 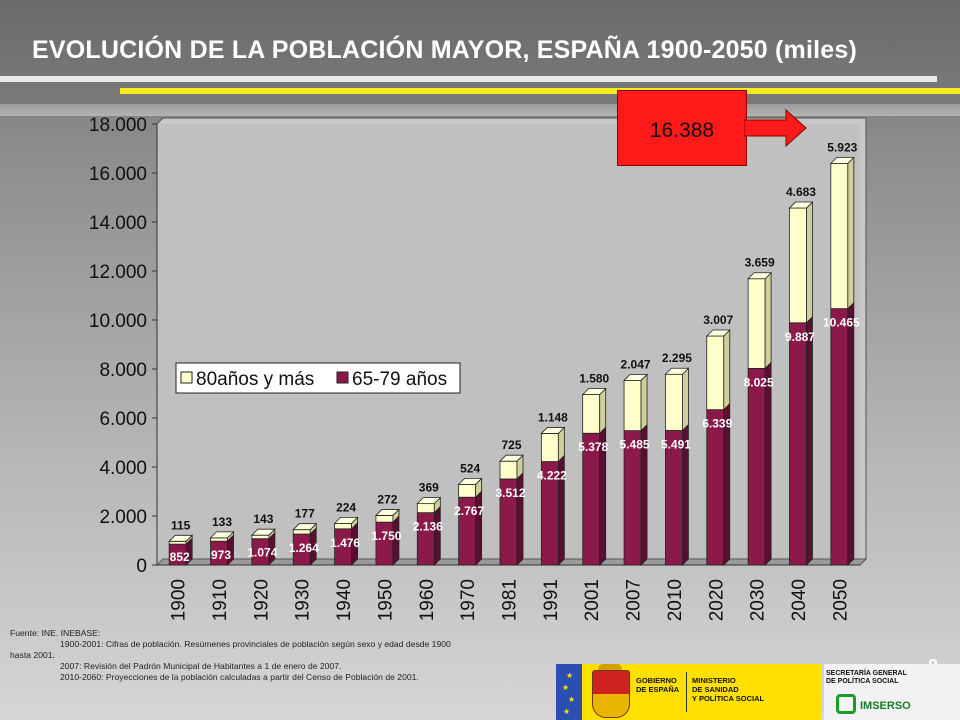 What do you see at coordinates (181, 525) in the screenshot?
I see `data-label-80-plus: 115` at bounding box center [181, 525].